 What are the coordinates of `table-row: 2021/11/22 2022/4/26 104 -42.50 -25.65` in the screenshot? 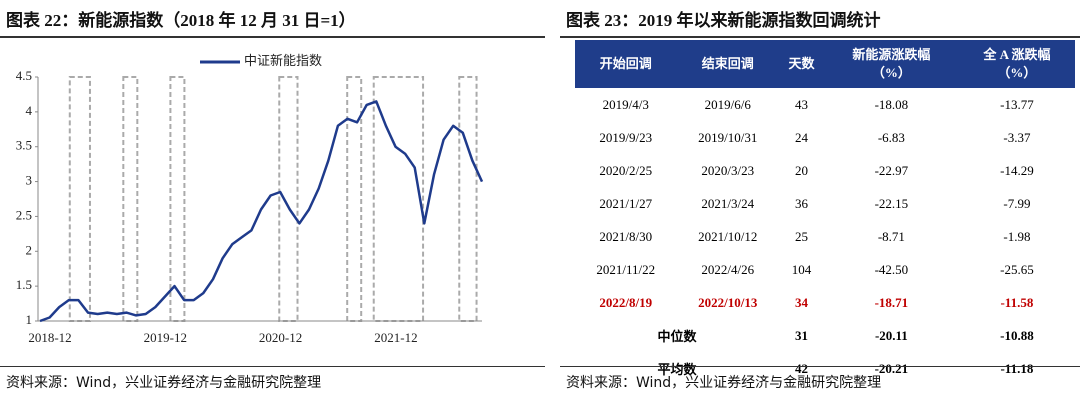 It's located at (825, 269).